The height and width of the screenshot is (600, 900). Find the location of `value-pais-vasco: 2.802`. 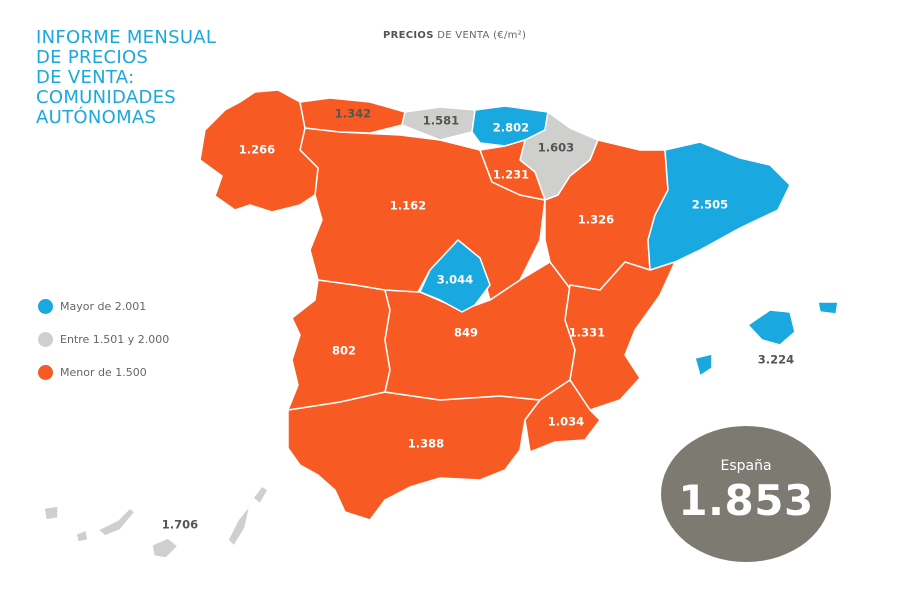

value-pais-vasco: 2.802 is located at coordinates (511, 128).